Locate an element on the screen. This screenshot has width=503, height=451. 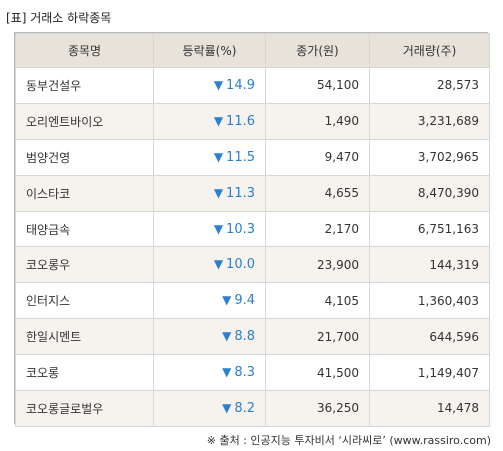
change-rate-cell: ▼ 9.4 is located at coordinates (209, 301).